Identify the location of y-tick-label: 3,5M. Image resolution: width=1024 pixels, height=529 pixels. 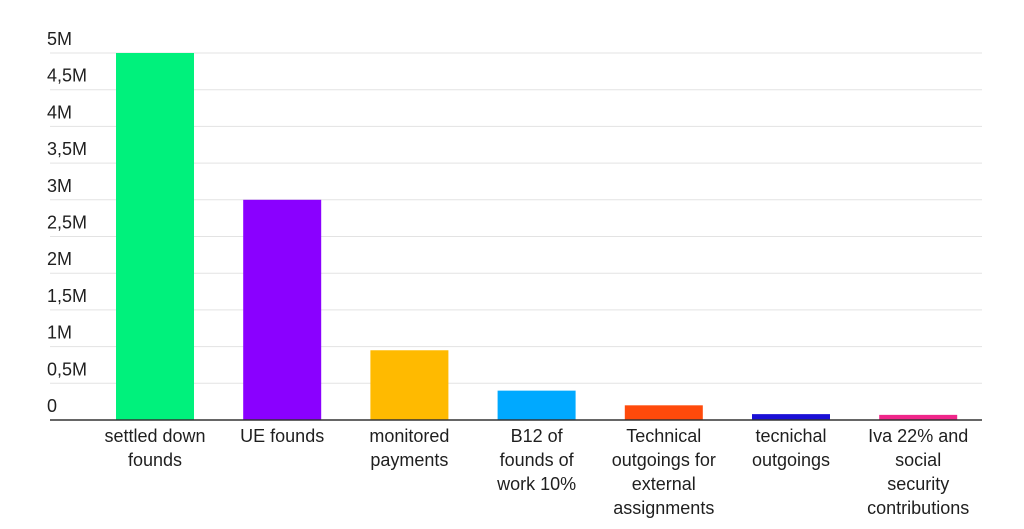
(67, 149).